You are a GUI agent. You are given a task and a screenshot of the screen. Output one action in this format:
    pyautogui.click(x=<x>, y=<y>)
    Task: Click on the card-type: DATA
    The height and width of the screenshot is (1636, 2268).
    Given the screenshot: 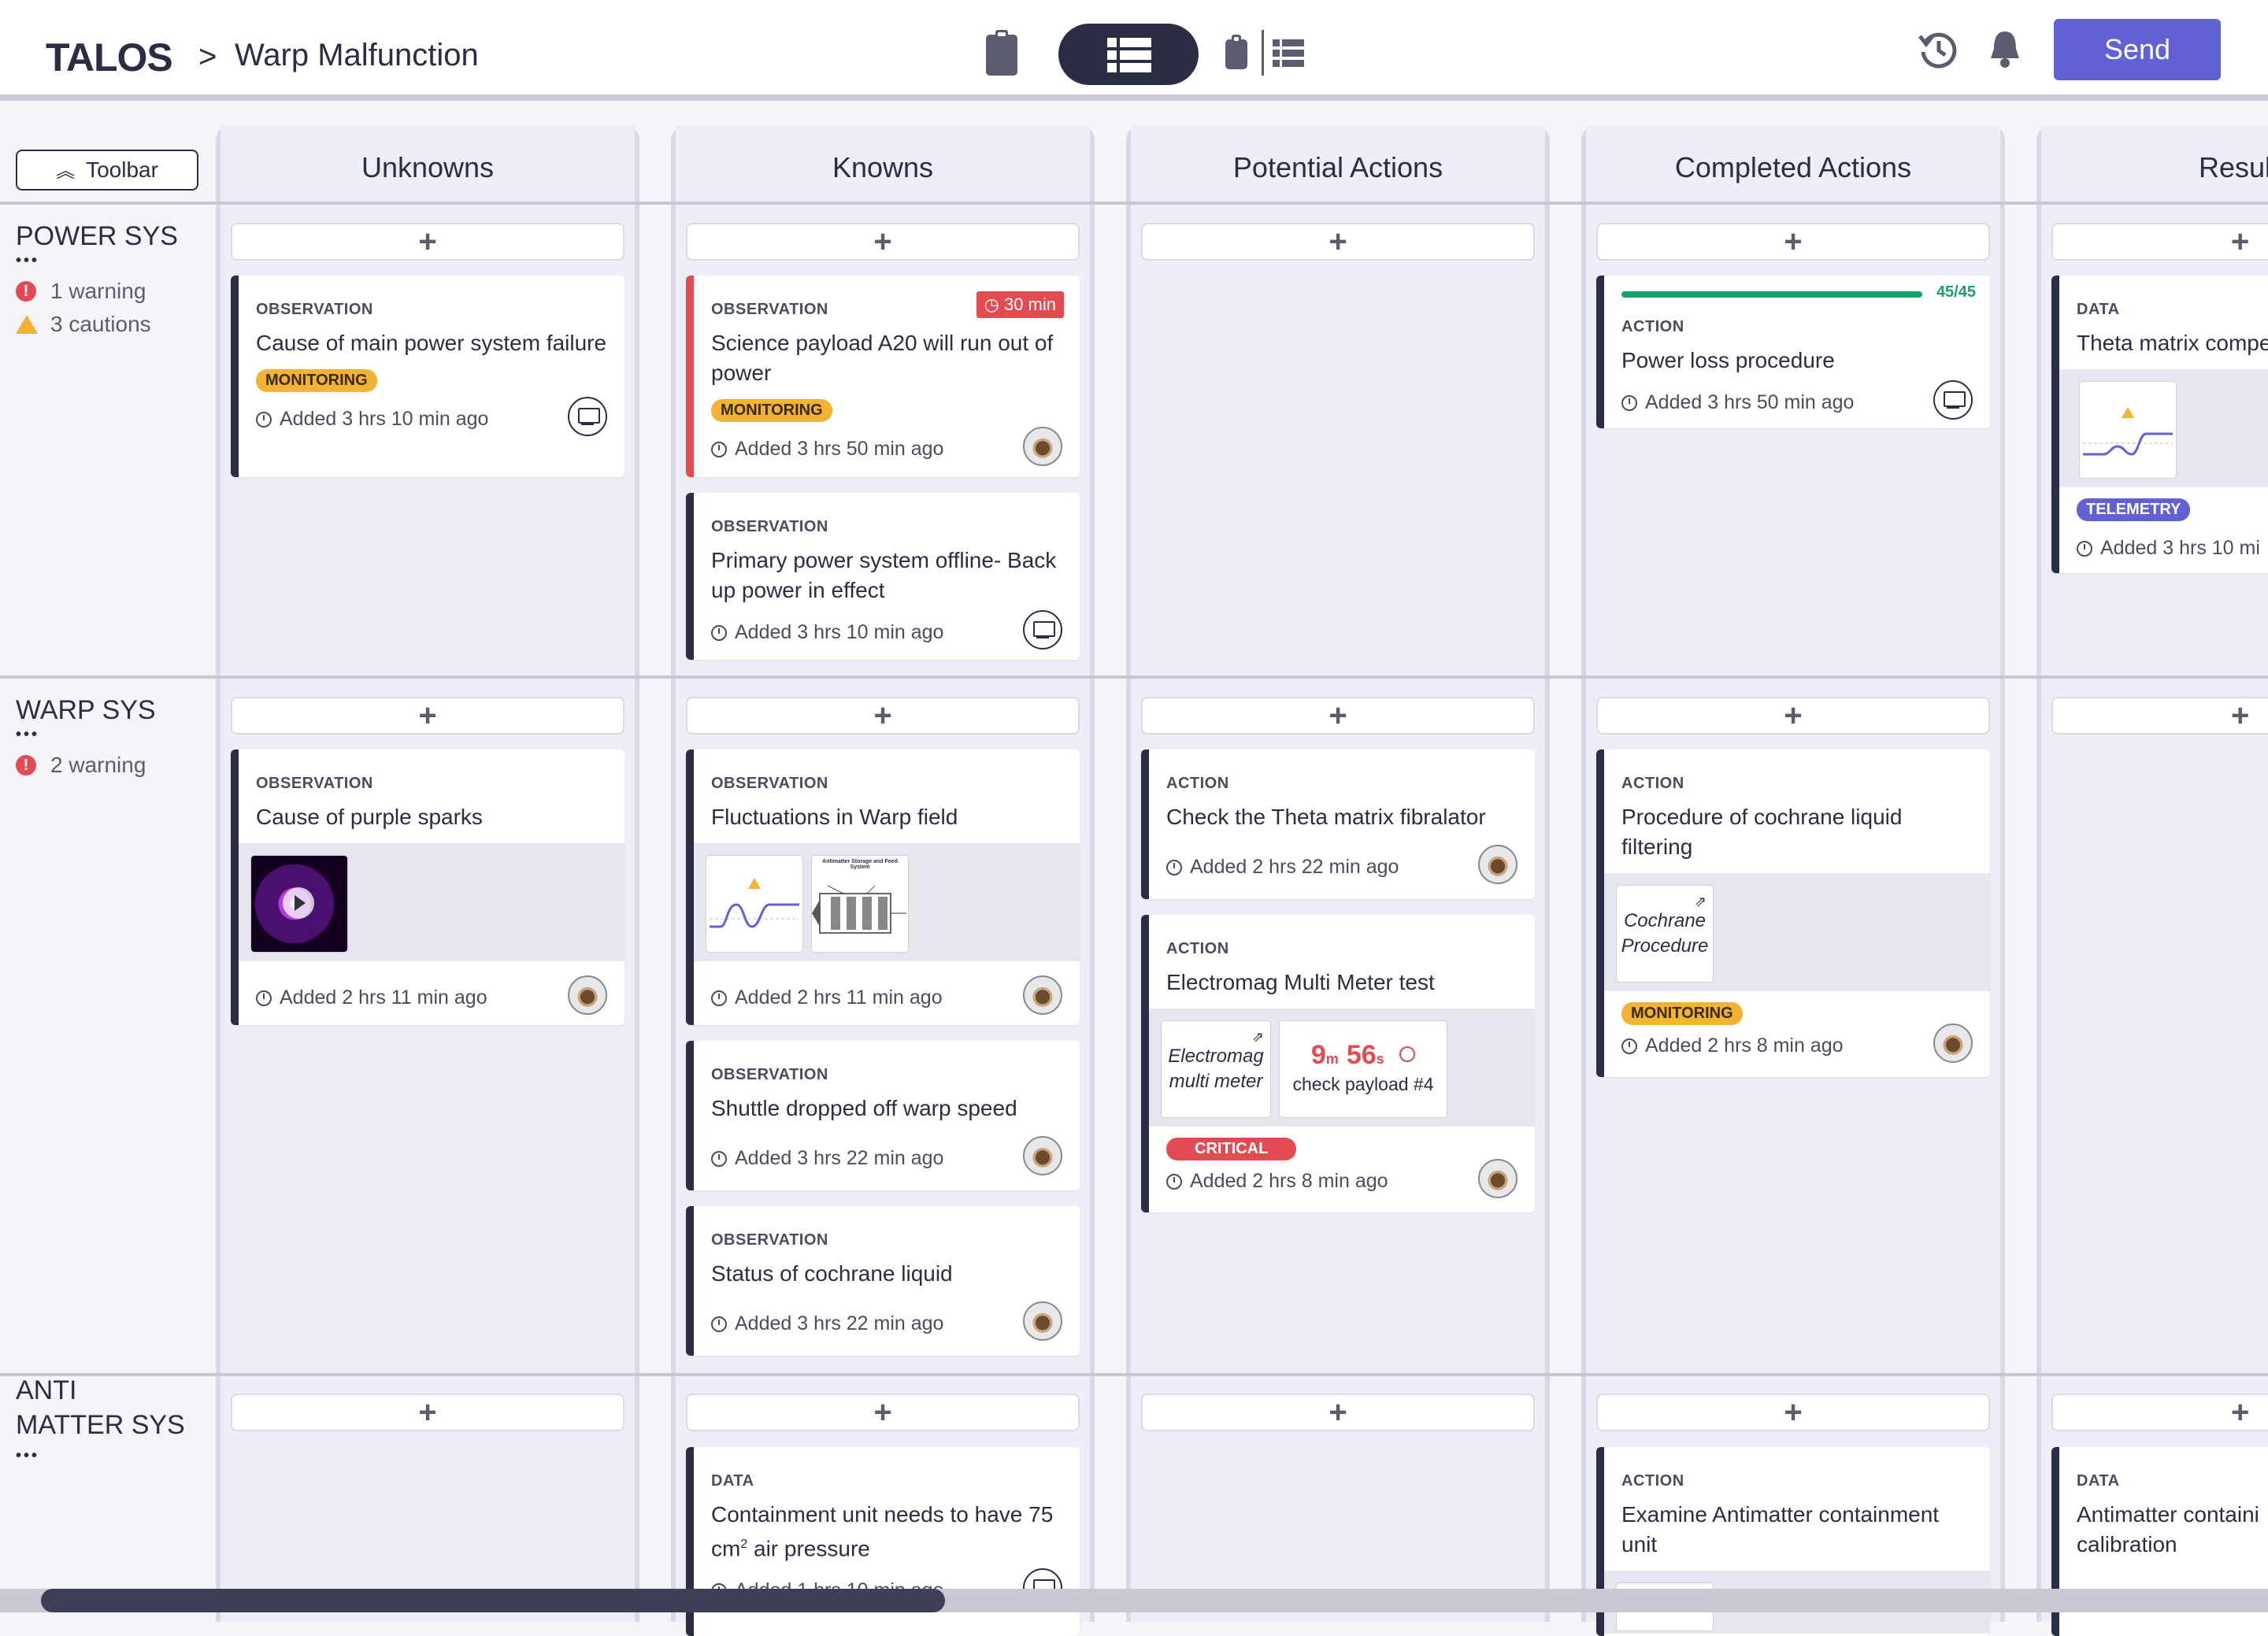 What is the action you would take?
    pyautogui.click(x=2098, y=309)
    